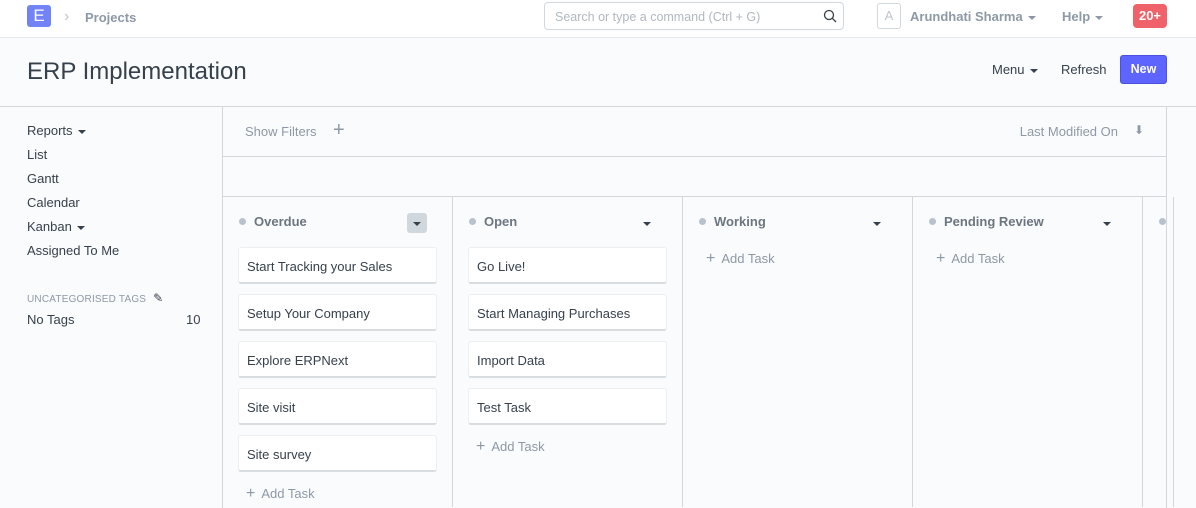 The height and width of the screenshot is (508, 1196). What do you see at coordinates (337, 406) in the screenshot?
I see `kanban-card: Site visit` at bounding box center [337, 406].